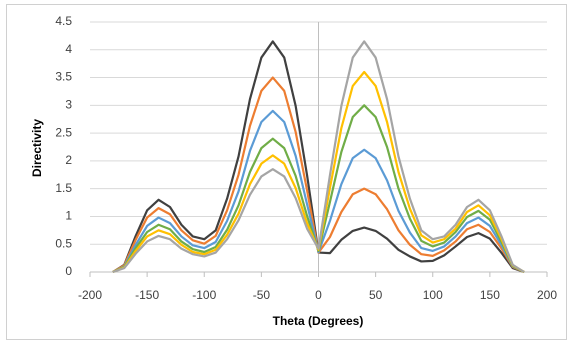 Image resolution: width=573 pixels, height=350 pixels. Describe the element at coordinates (63, 243) in the screenshot. I see `y-tick-label: 0.5` at that location.